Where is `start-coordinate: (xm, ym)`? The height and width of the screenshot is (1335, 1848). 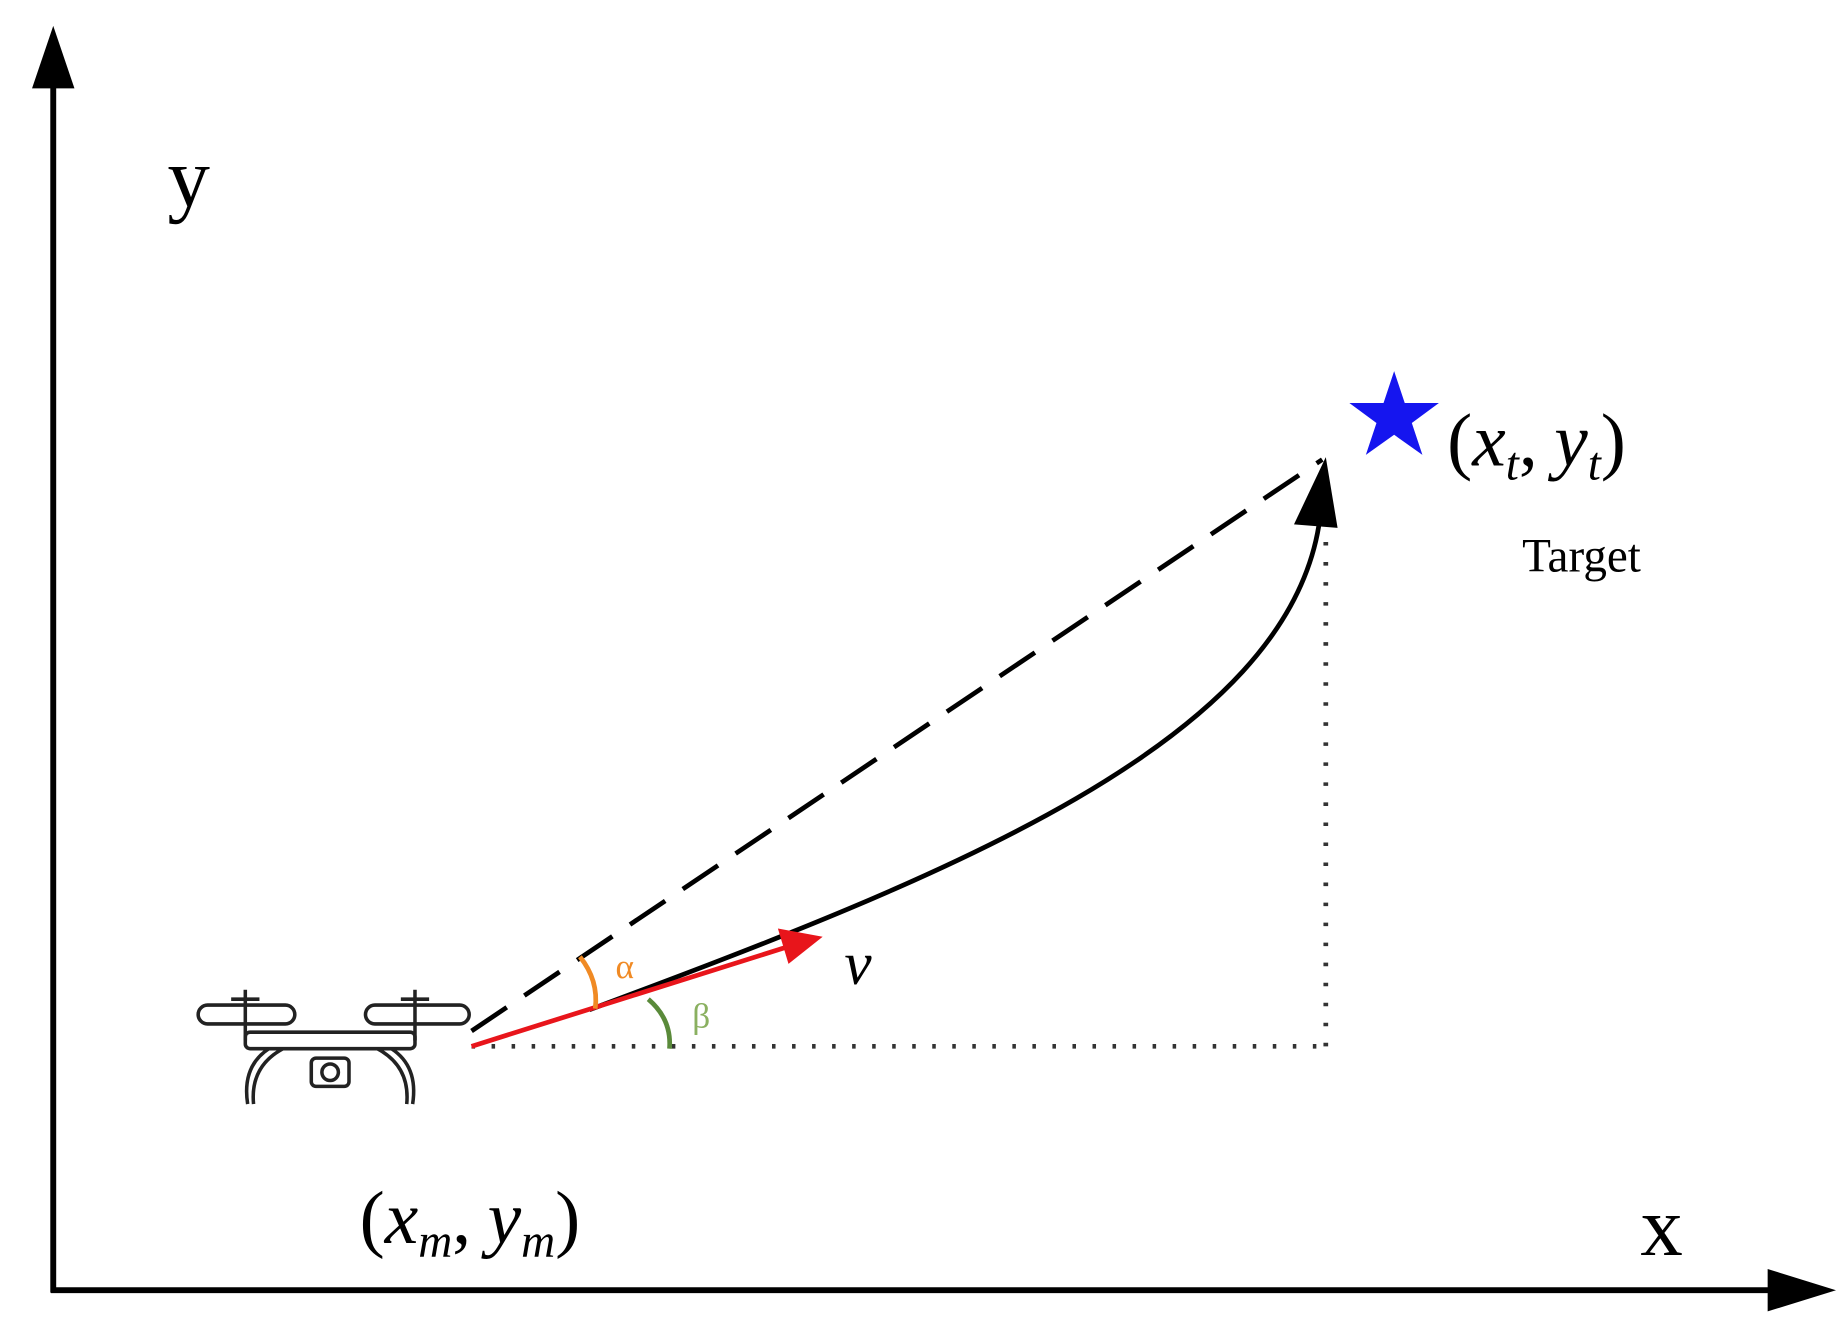
start-coordinate: (xm, ym) is located at coordinates (470, 1222).